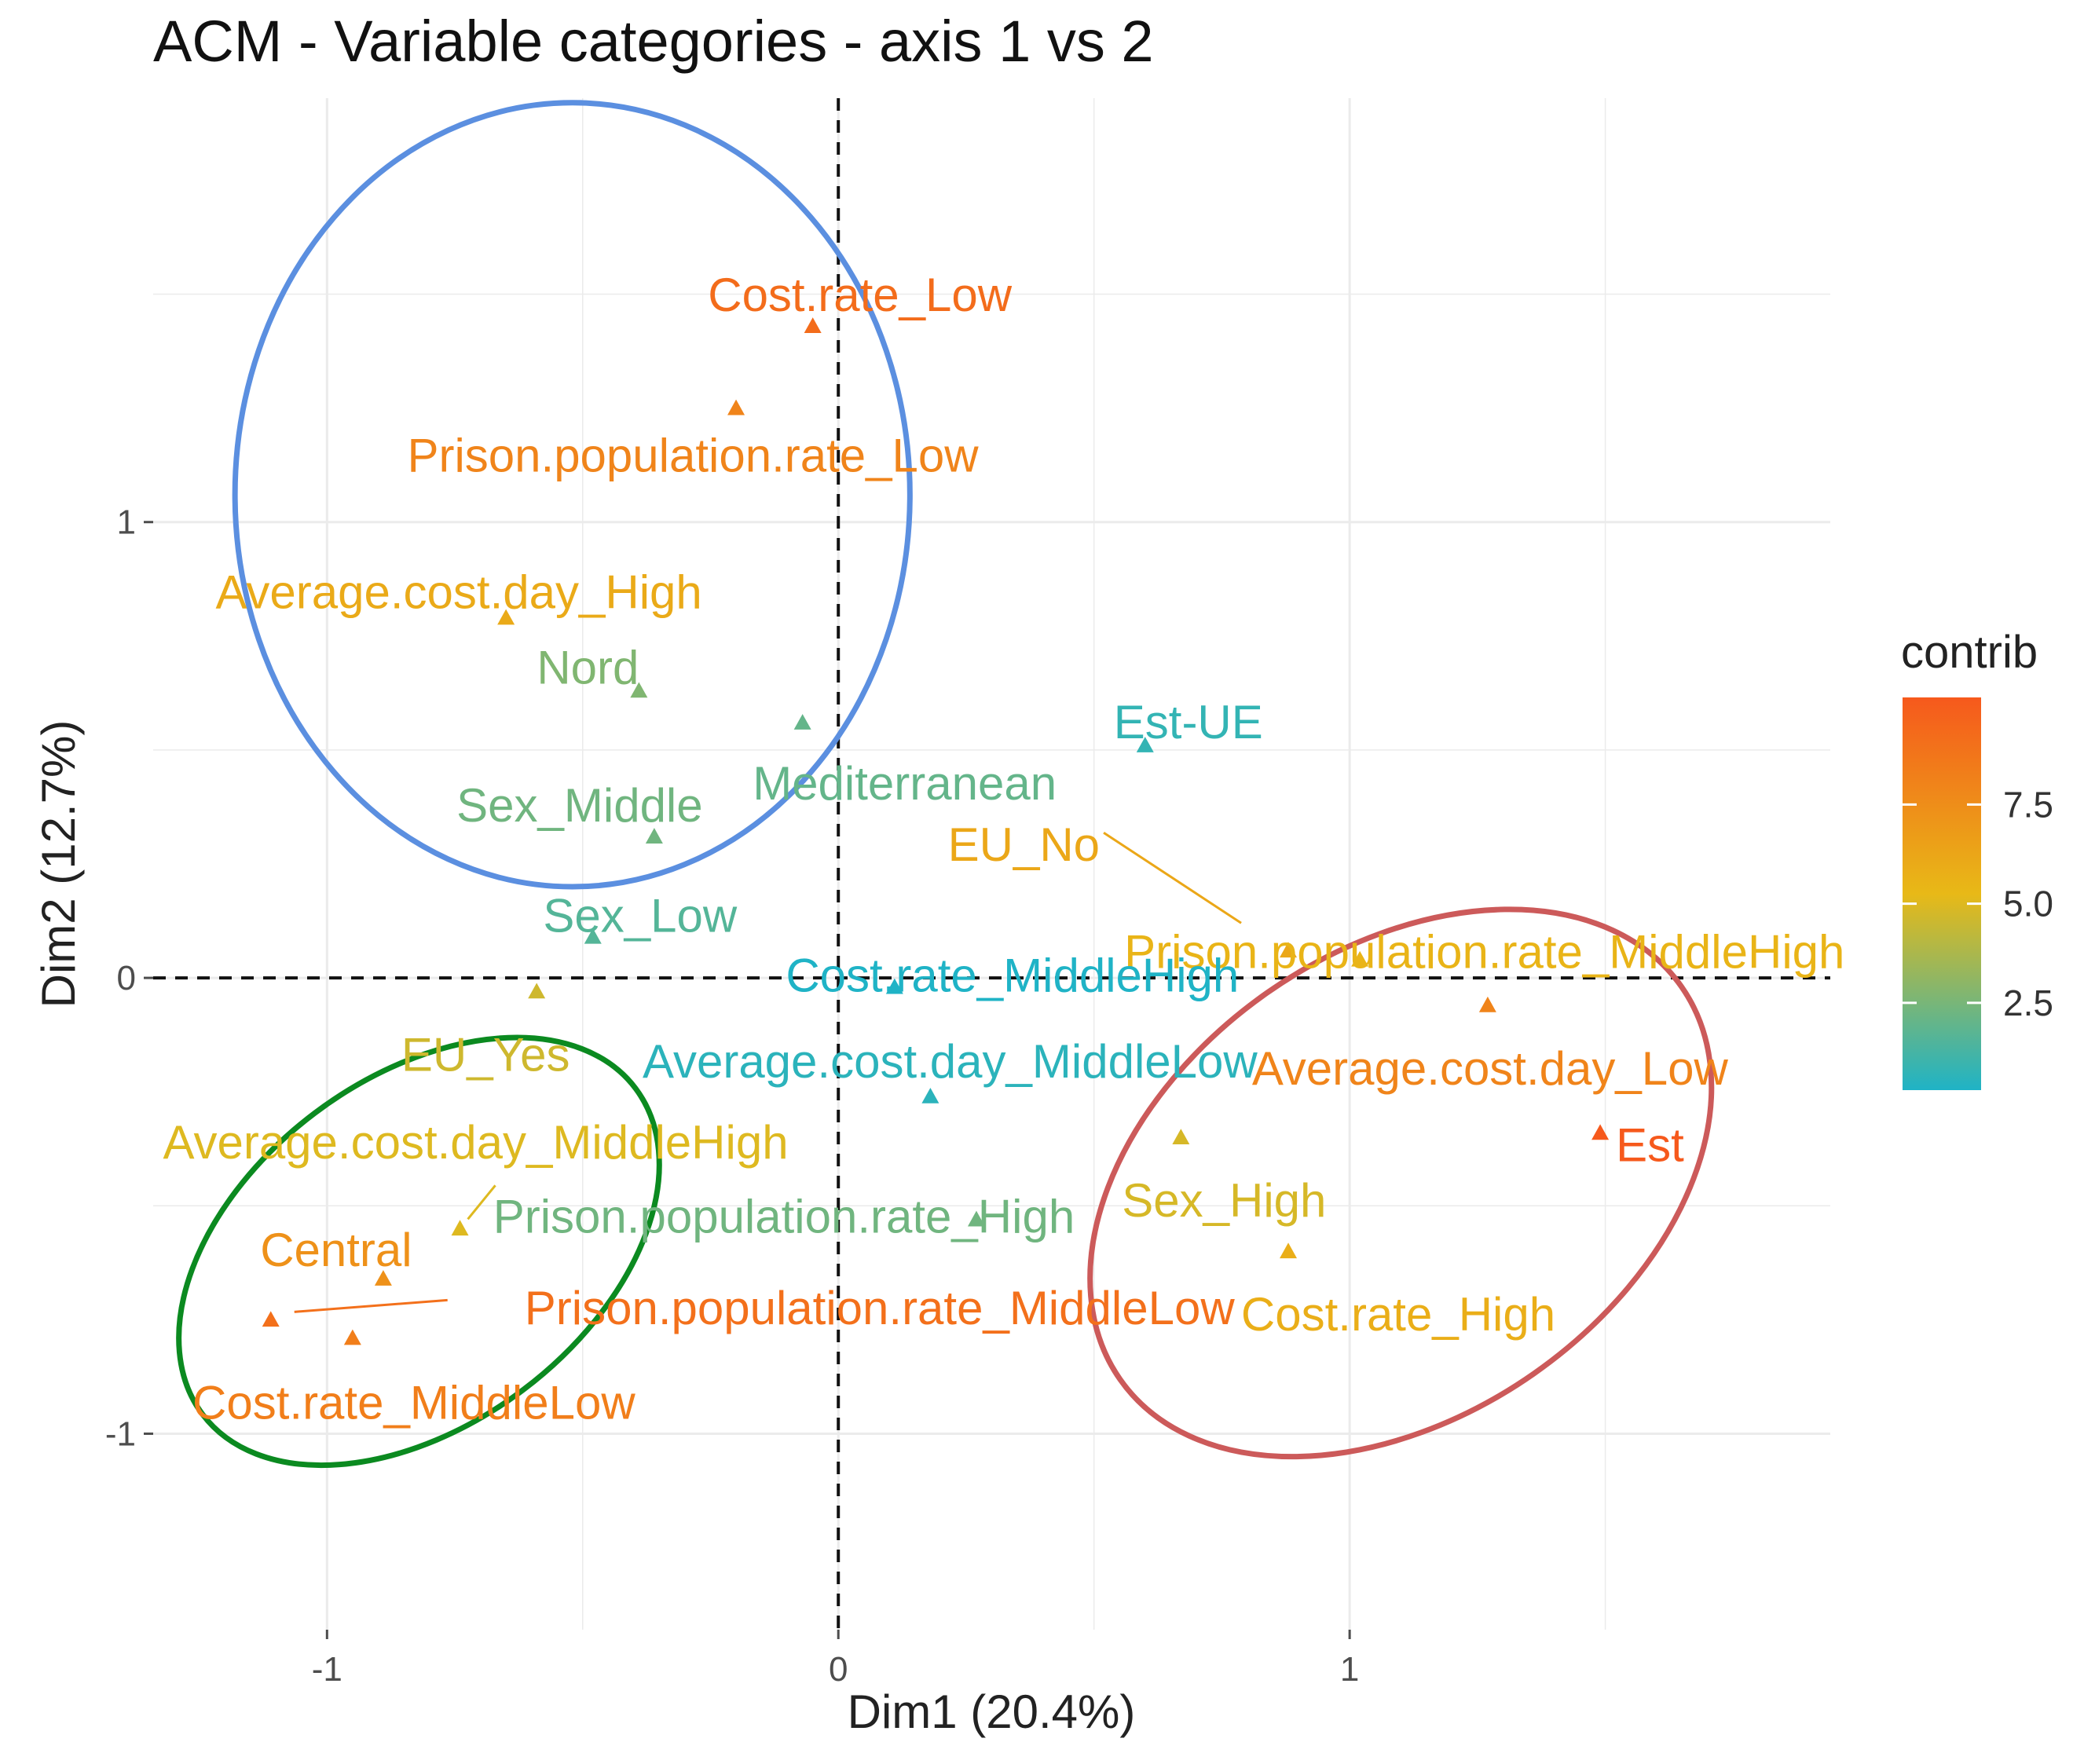 This screenshot has height=1764, width=2084. I want to click on point-label: Cost.rate_Low, so click(860, 295).